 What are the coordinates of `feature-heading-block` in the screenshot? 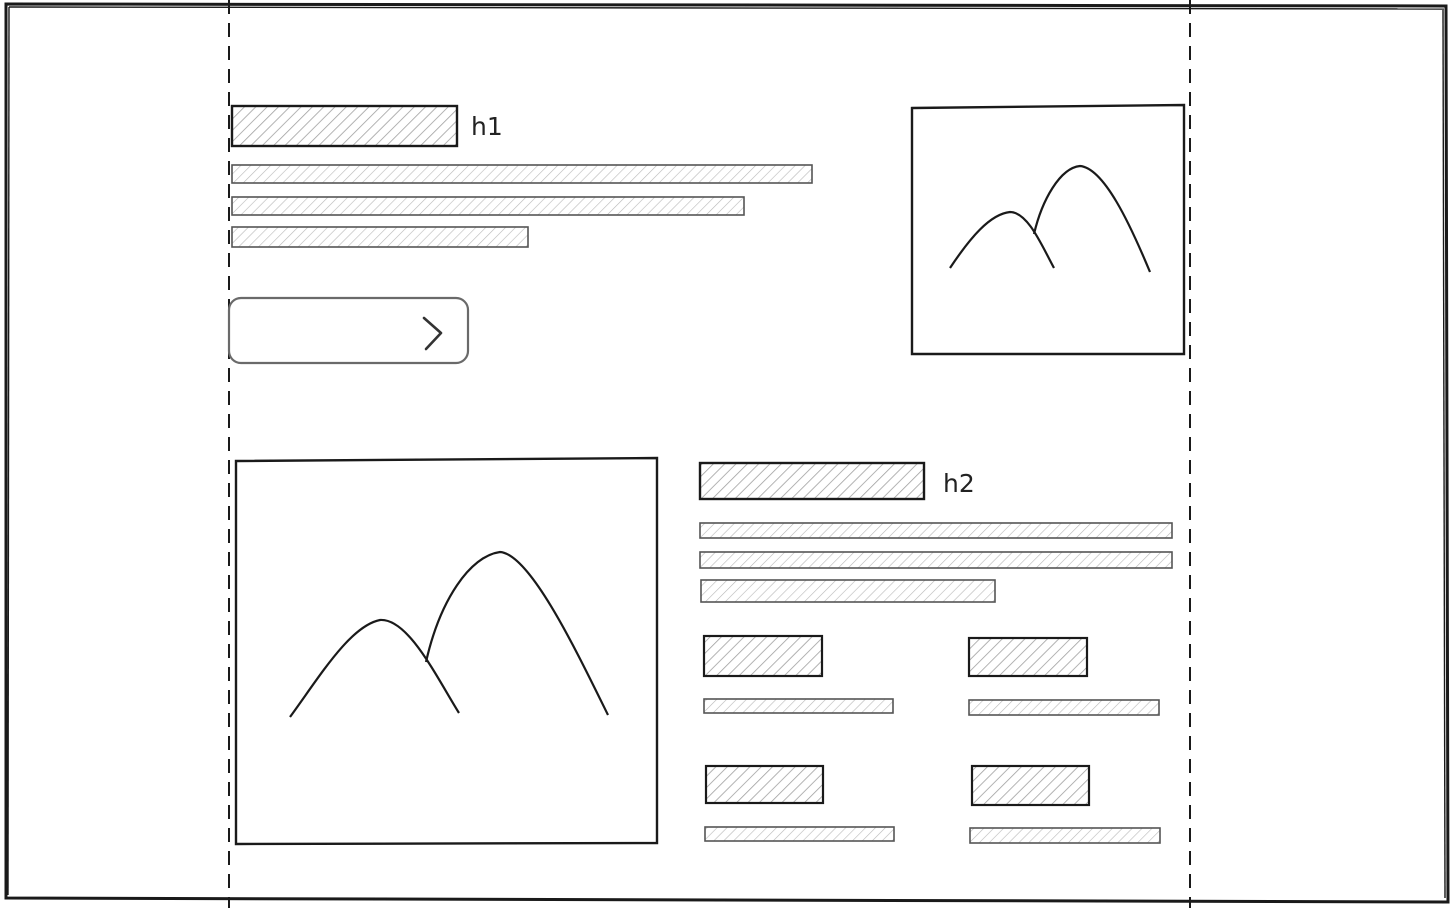 It's located at (812, 481).